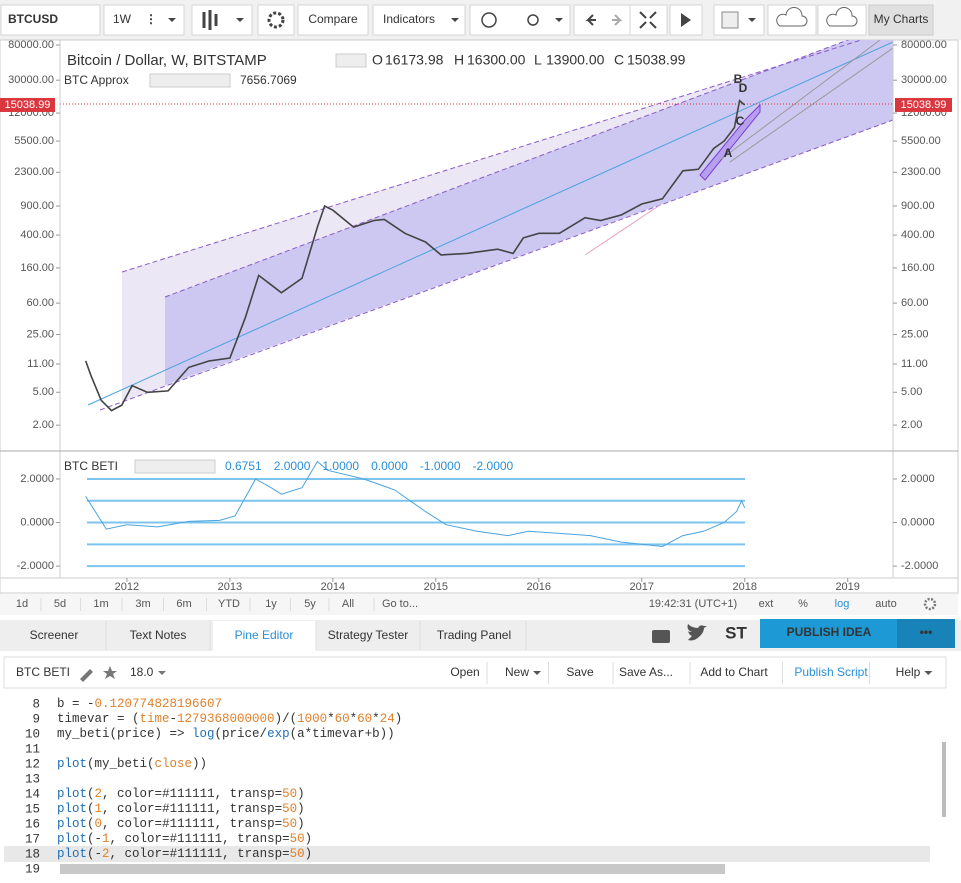 The height and width of the screenshot is (883, 961). I want to click on option-btn: auto, so click(885, 604).